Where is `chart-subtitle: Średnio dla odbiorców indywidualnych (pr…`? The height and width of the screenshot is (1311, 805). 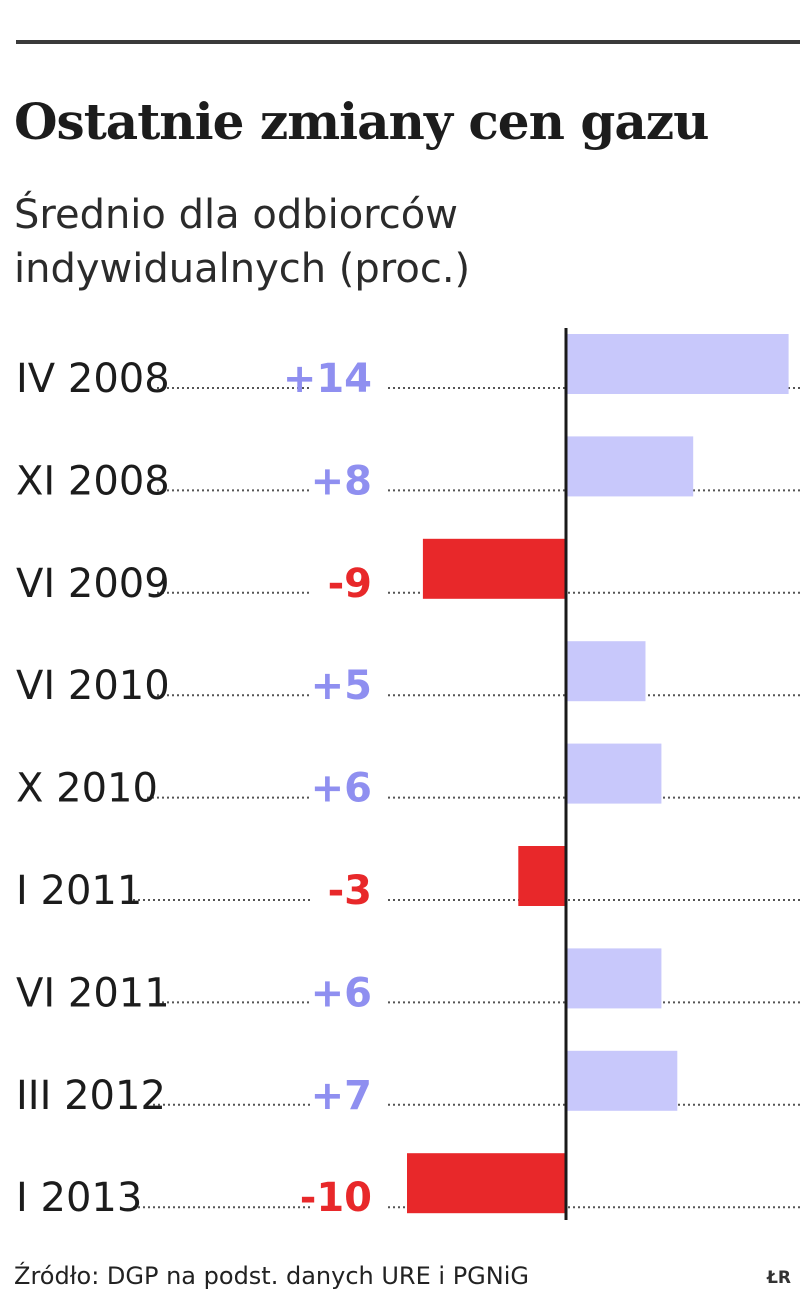
chart-subtitle: Średnio dla odbiorców indywidualnych (pr… is located at coordinates (242, 242).